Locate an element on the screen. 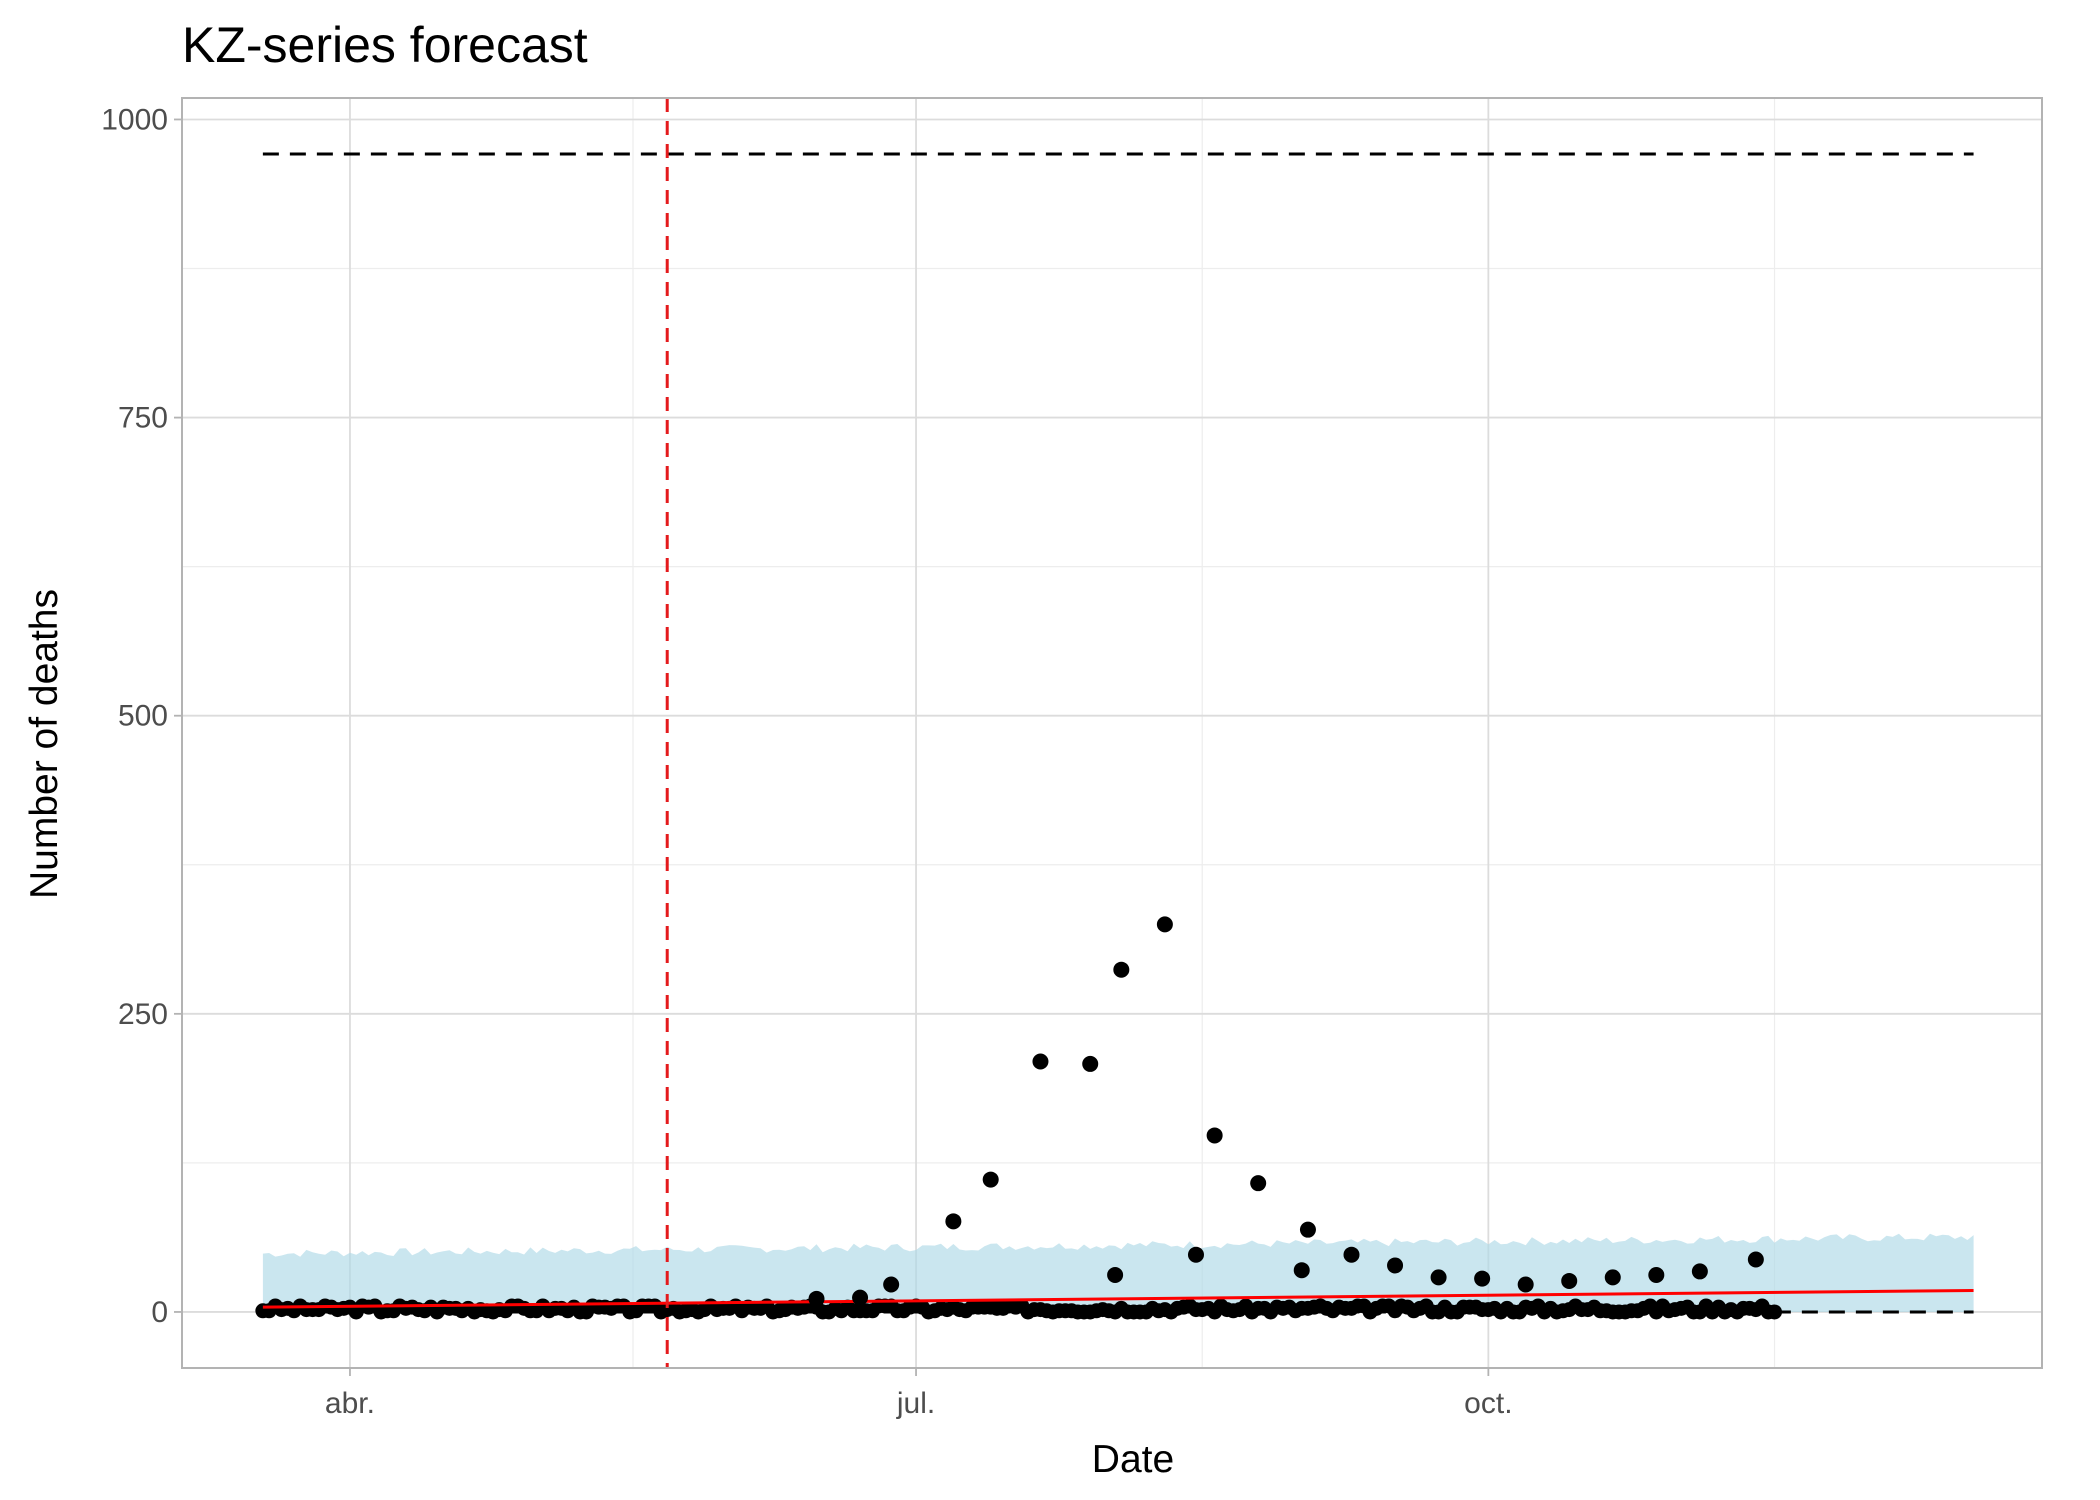  y-tick-label: 0 is located at coordinates (159, 1312).